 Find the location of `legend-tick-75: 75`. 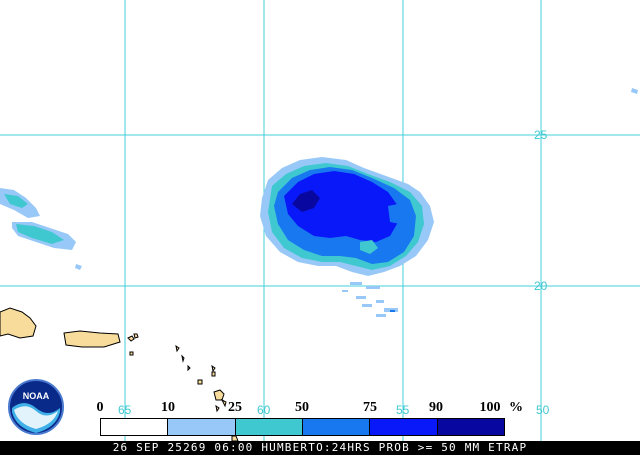

legend-tick-75: 75 is located at coordinates (370, 407).